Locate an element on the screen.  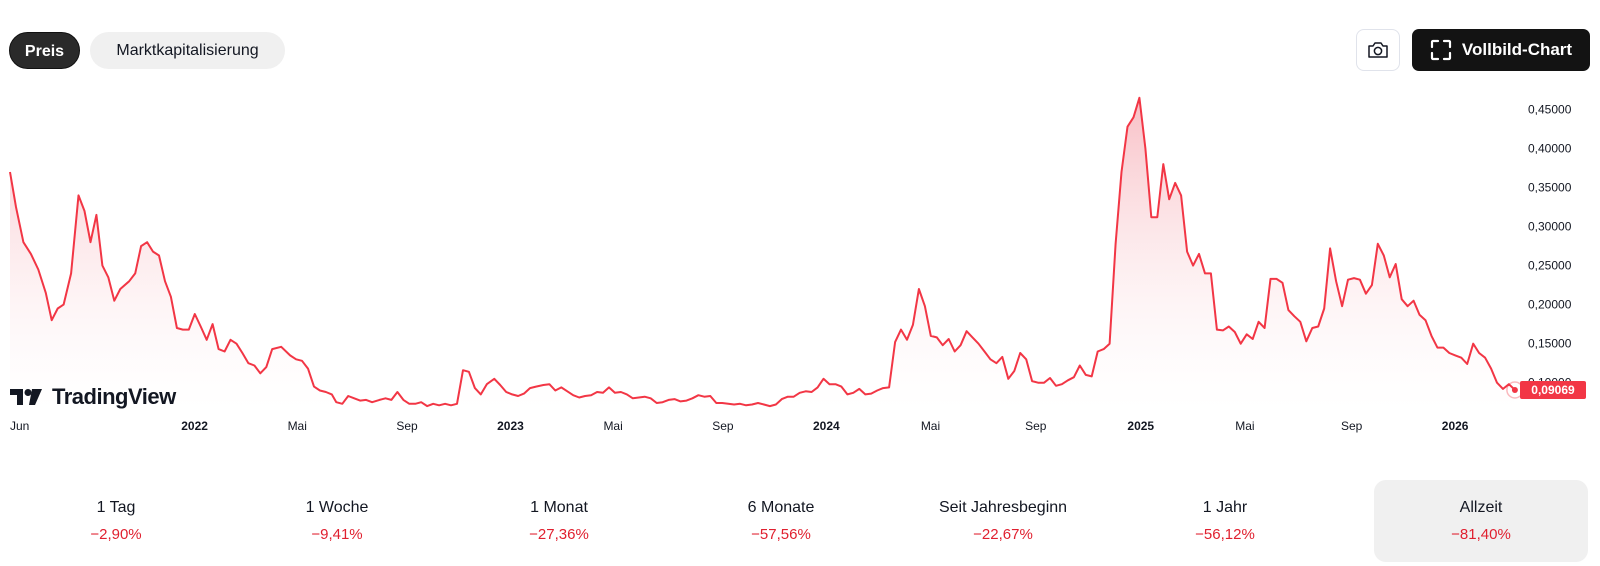
x-tick-label: 2026 is located at coordinates (1455, 426).